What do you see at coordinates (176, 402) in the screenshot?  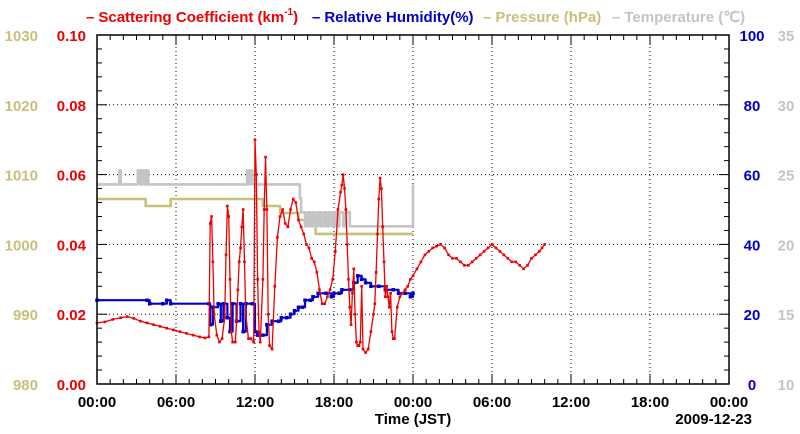 I see `x-tick-label: 06:00` at bounding box center [176, 402].